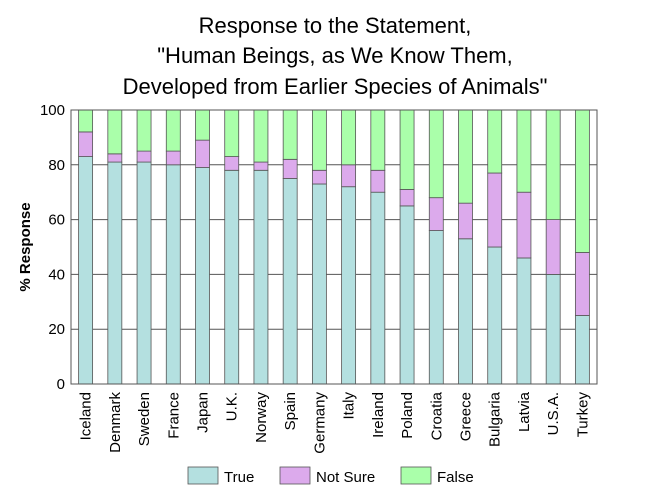 The height and width of the screenshot is (495, 660). What do you see at coordinates (319, 423) in the screenshot?
I see `x-tick-label: Germany` at bounding box center [319, 423].